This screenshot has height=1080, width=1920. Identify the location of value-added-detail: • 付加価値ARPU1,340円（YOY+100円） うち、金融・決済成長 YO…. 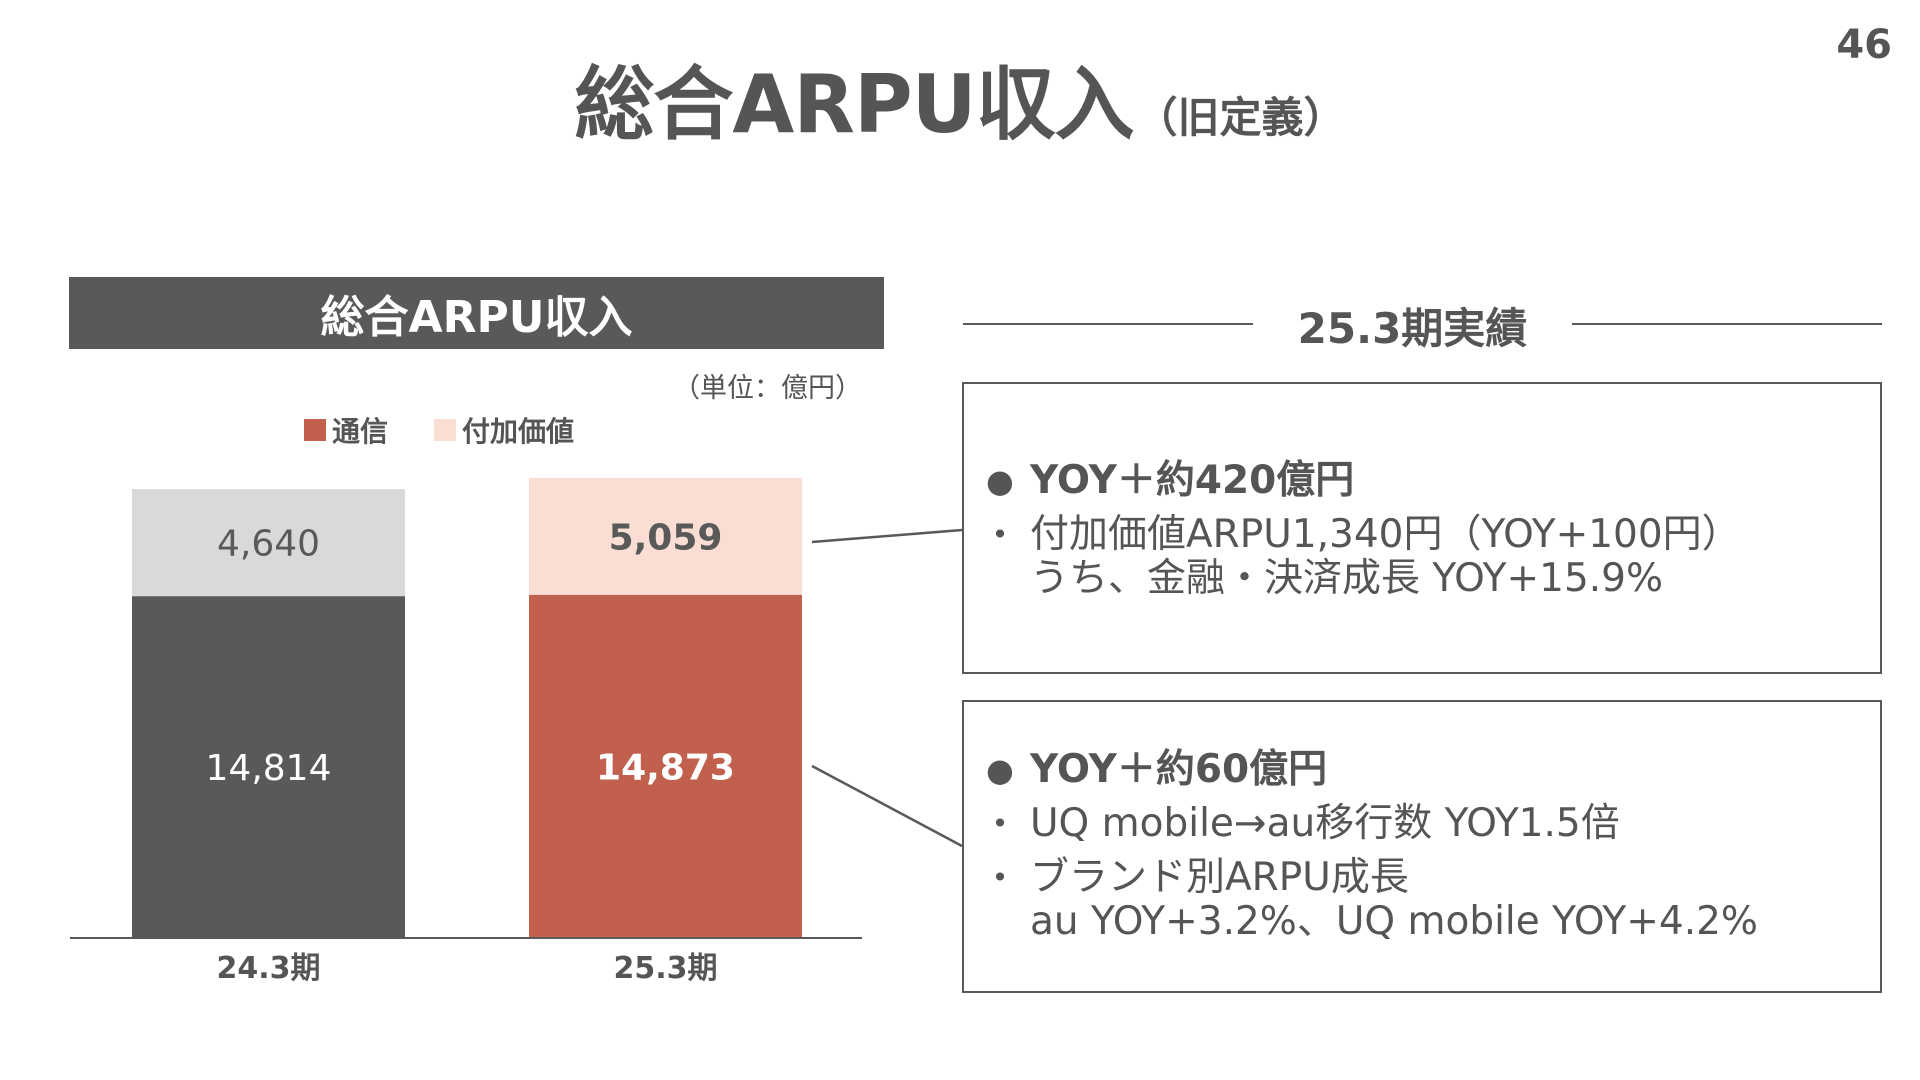
(1425, 557).